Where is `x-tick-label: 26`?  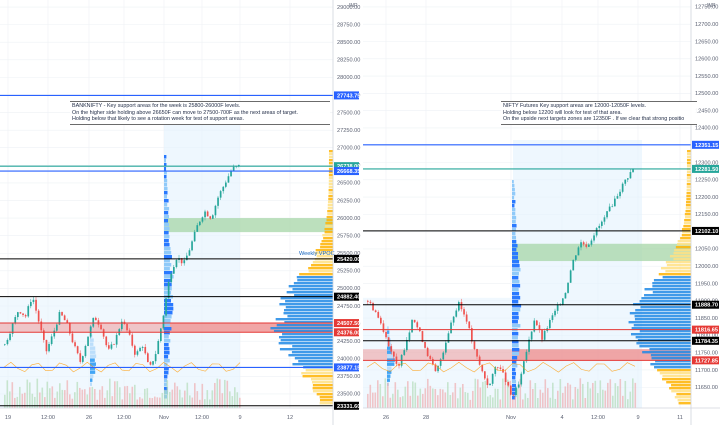
x-tick-label: 26 is located at coordinates (386, 418).